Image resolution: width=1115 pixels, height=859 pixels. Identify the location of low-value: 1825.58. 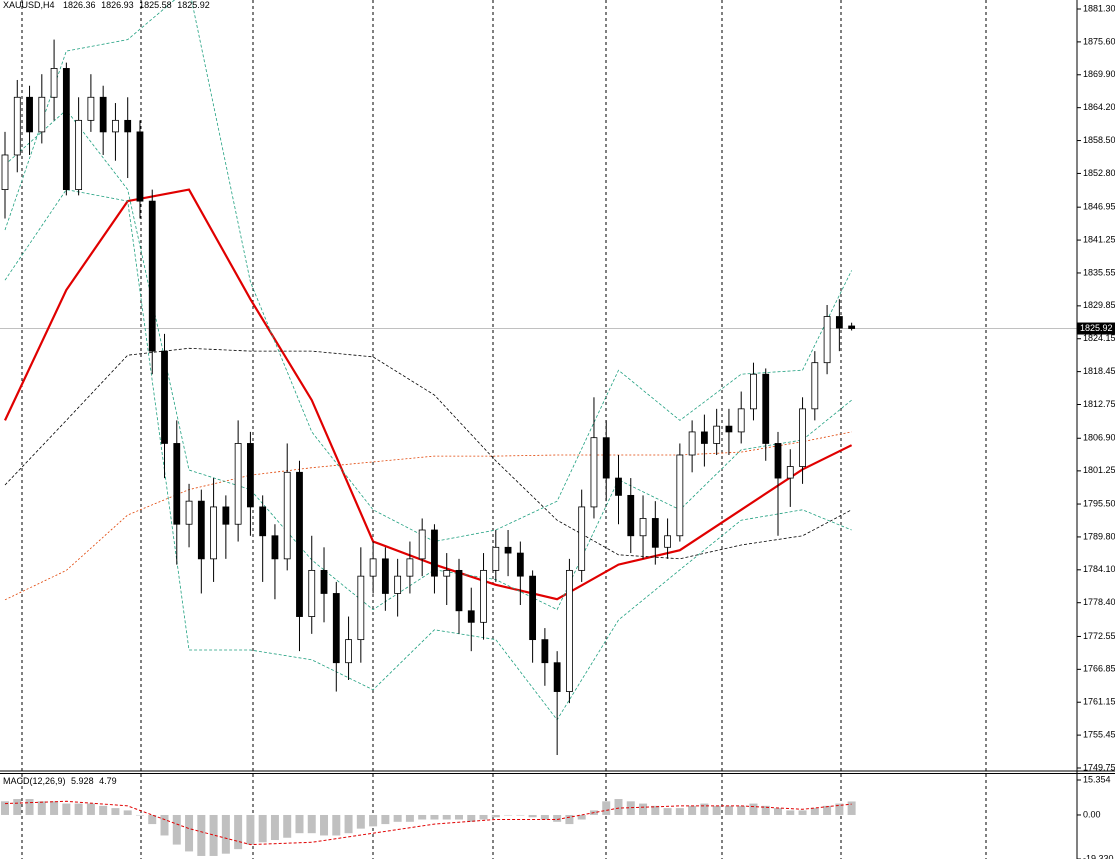
(155, 5).